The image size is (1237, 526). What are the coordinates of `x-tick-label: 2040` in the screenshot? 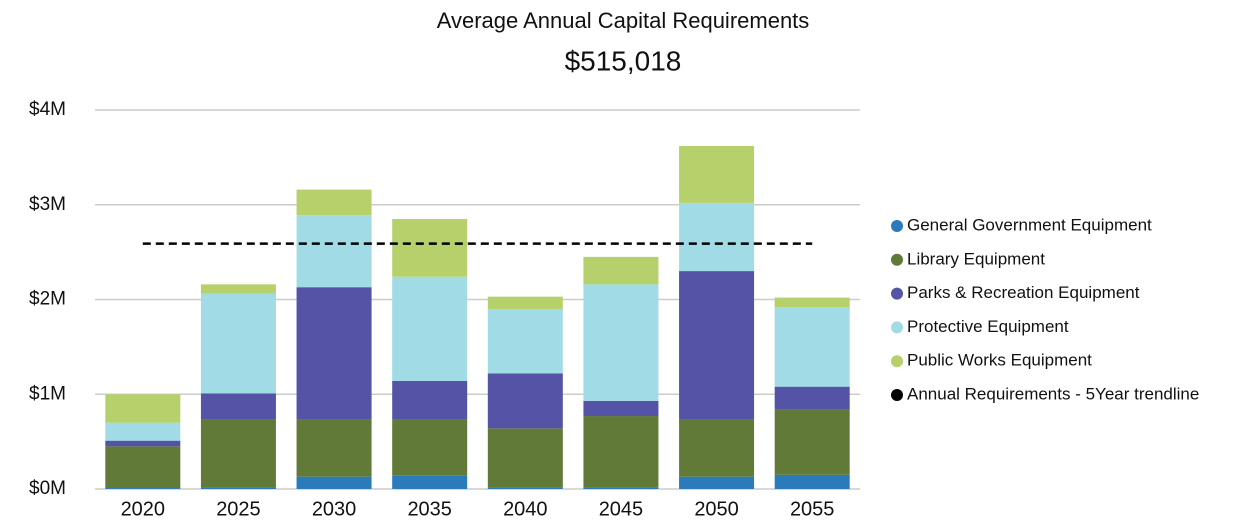 It's located at (525, 509).